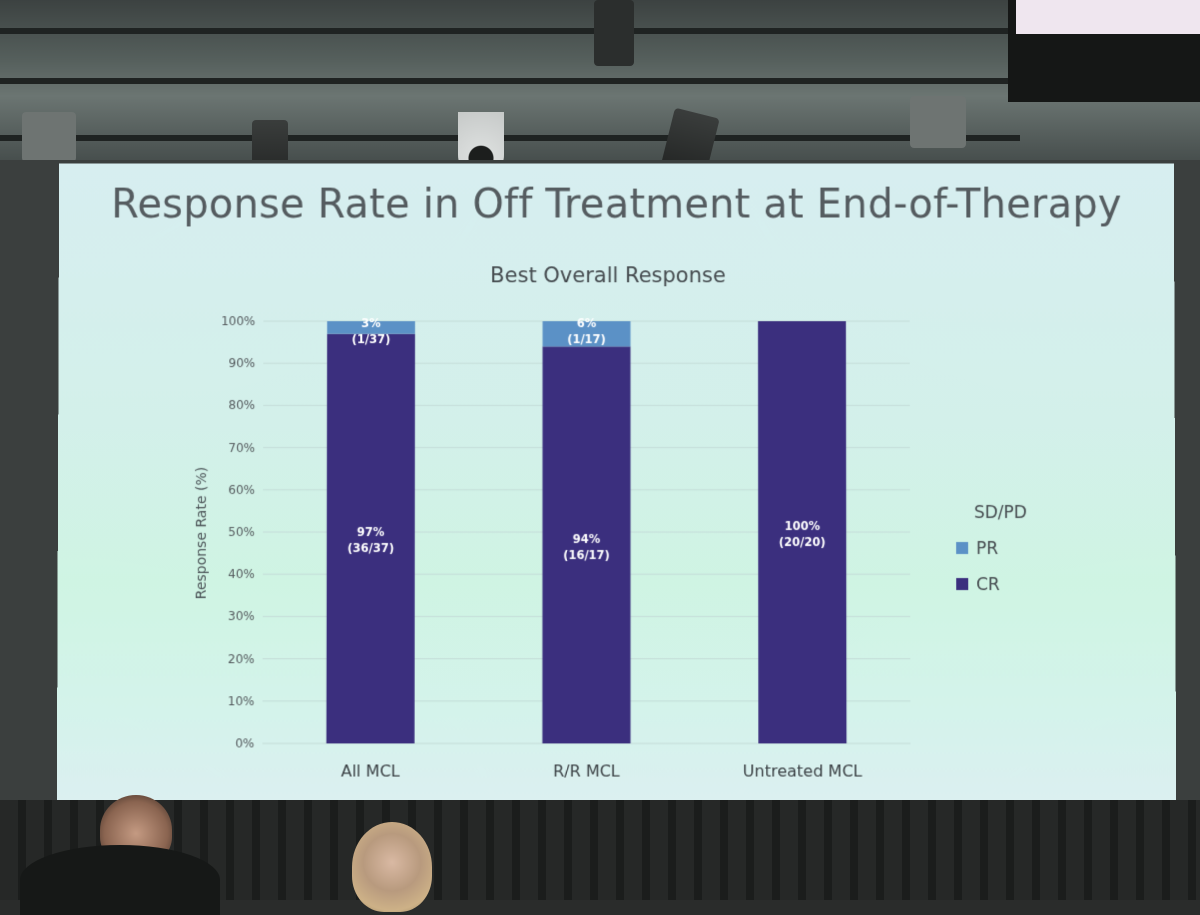 The height and width of the screenshot is (915, 1200). I want to click on y-tick-label: 90%, so click(242, 363).